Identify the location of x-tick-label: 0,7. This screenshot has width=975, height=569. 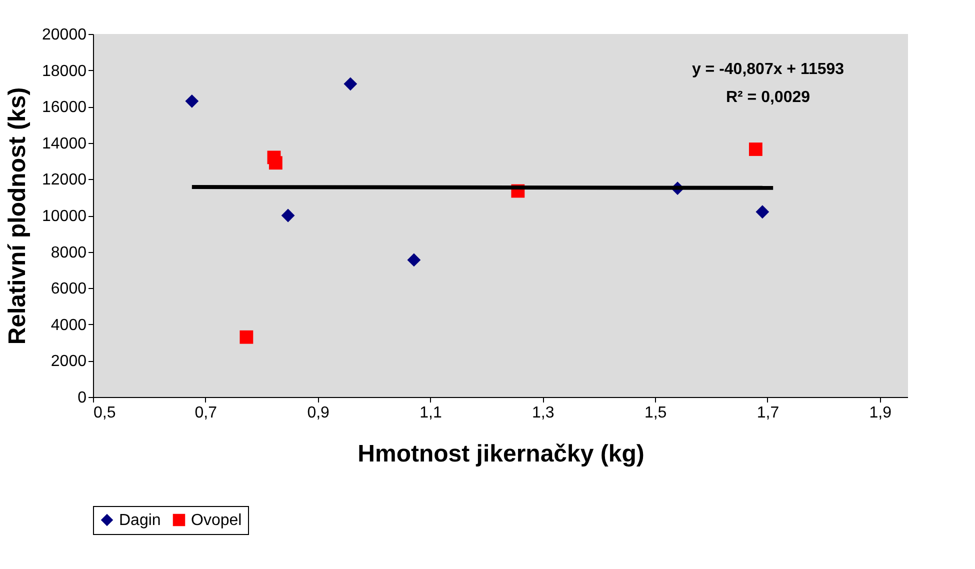
(206, 413).